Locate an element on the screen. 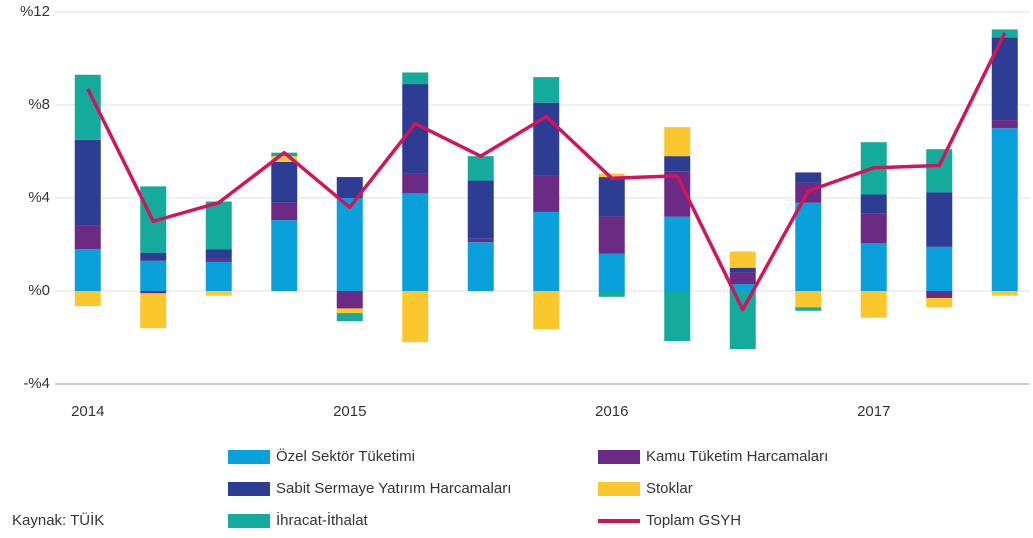 Image resolution: width=1033 pixels, height=538 pixels. y-tick-label: %12 is located at coordinates (35, 11).